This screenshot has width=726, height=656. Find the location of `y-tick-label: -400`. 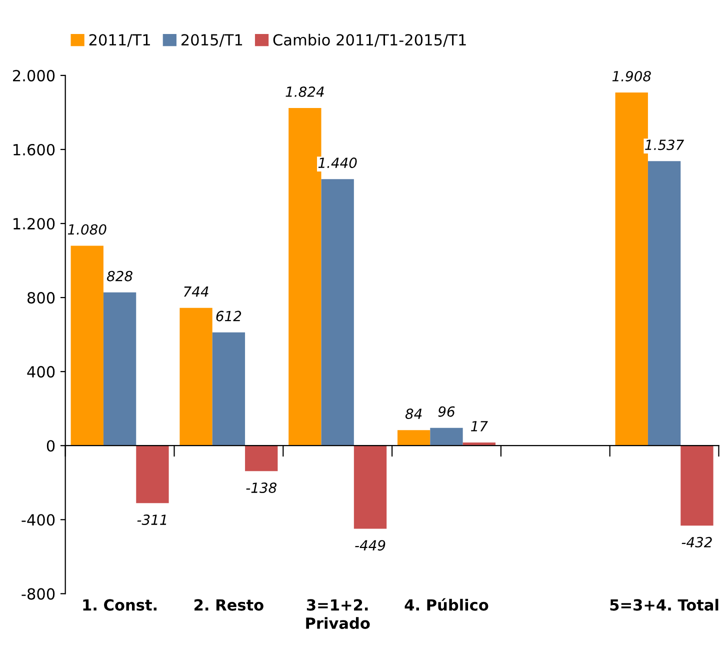

y-tick-label: -400 is located at coordinates (38, 520).